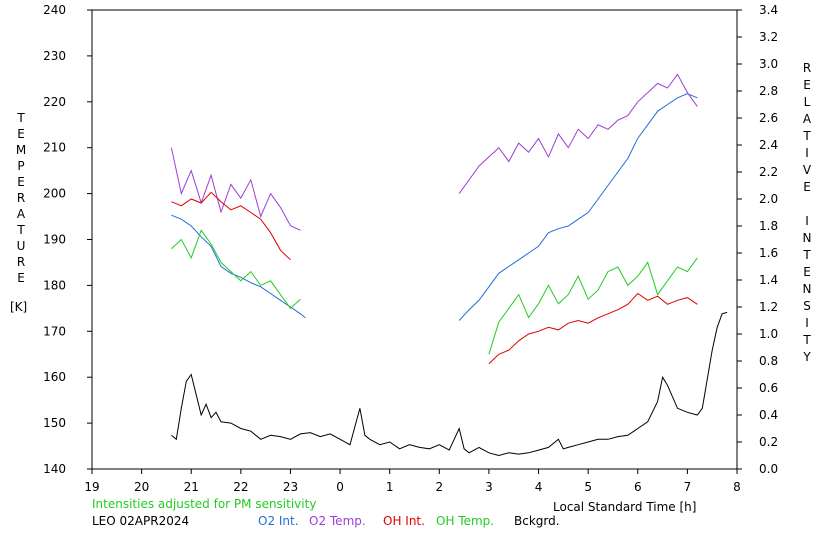  What do you see at coordinates (768, 442) in the screenshot?
I see `right-tick-label: 0.2` at bounding box center [768, 442].